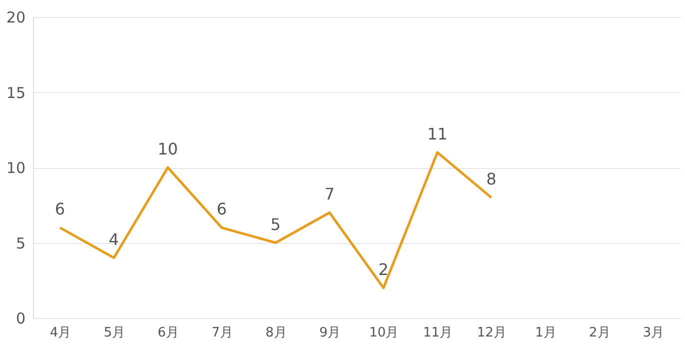 This screenshot has width=685, height=344. I want to click on data-label: 7, so click(329, 194).